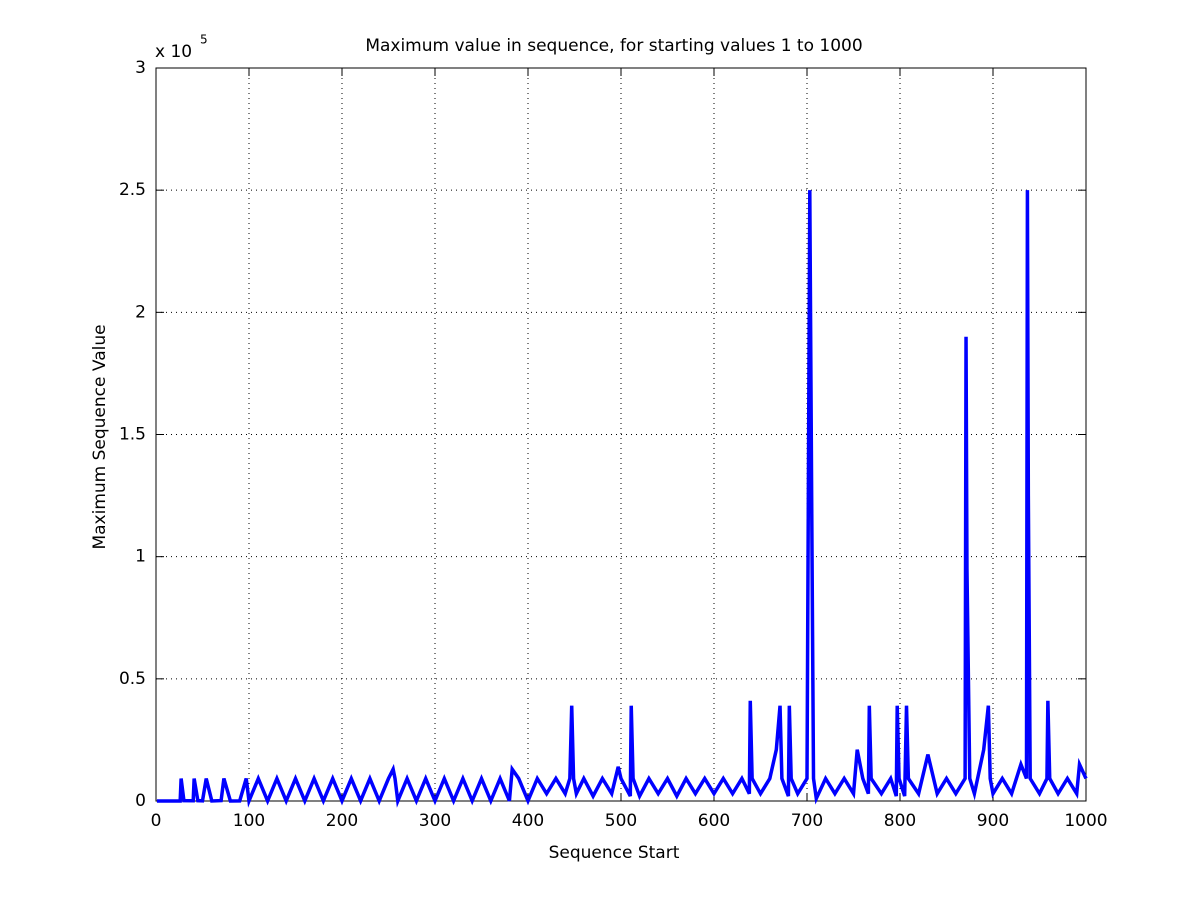 This screenshot has width=1200, height=901. I want to click on y-scale-exponent: 5, so click(204, 40).